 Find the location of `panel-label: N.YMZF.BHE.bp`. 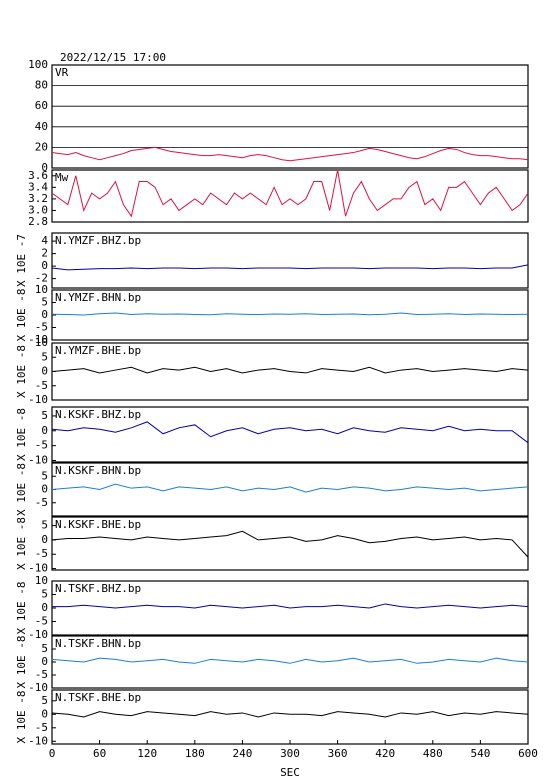

panel-label: N.YMZF.BHE.bp is located at coordinates (98, 350).